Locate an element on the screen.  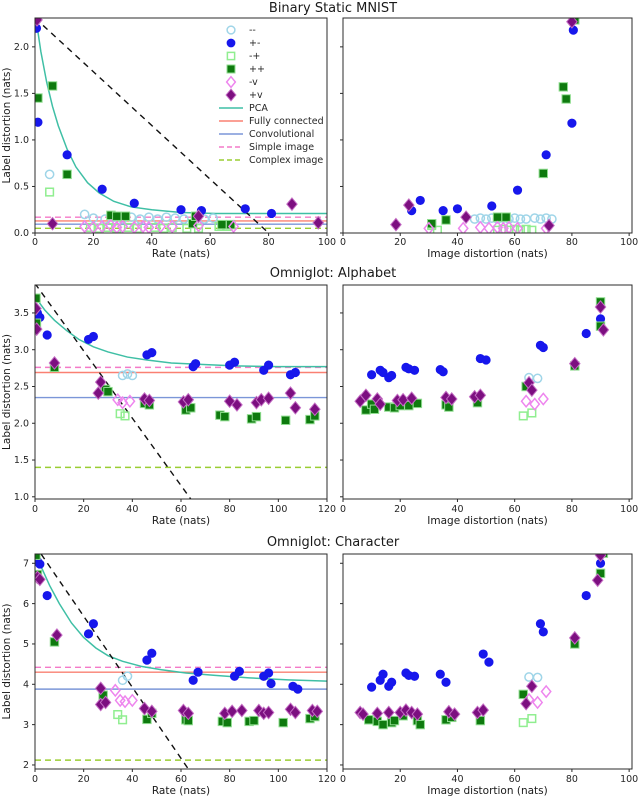
legend-label: +- is located at coordinates (254, 43).